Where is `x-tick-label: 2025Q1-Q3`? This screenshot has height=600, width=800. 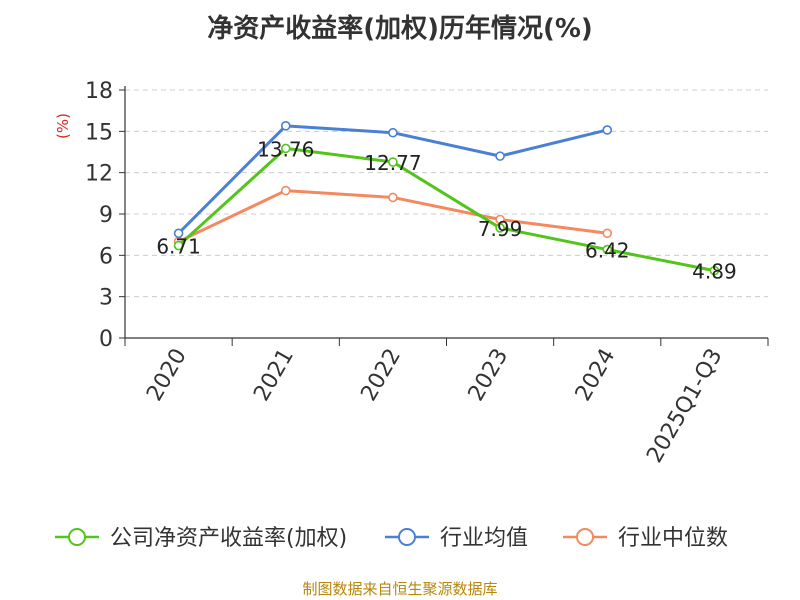
x-tick-label: 2025Q1-Q3 is located at coordinates (684, 406).